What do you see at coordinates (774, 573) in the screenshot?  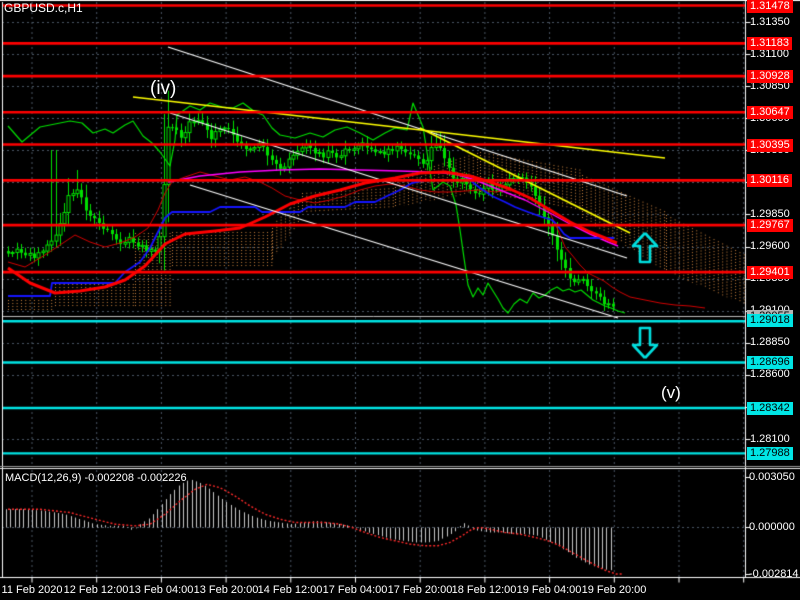 I see `macd-axis-label: -0.002814` at bounding box center [774, 573].